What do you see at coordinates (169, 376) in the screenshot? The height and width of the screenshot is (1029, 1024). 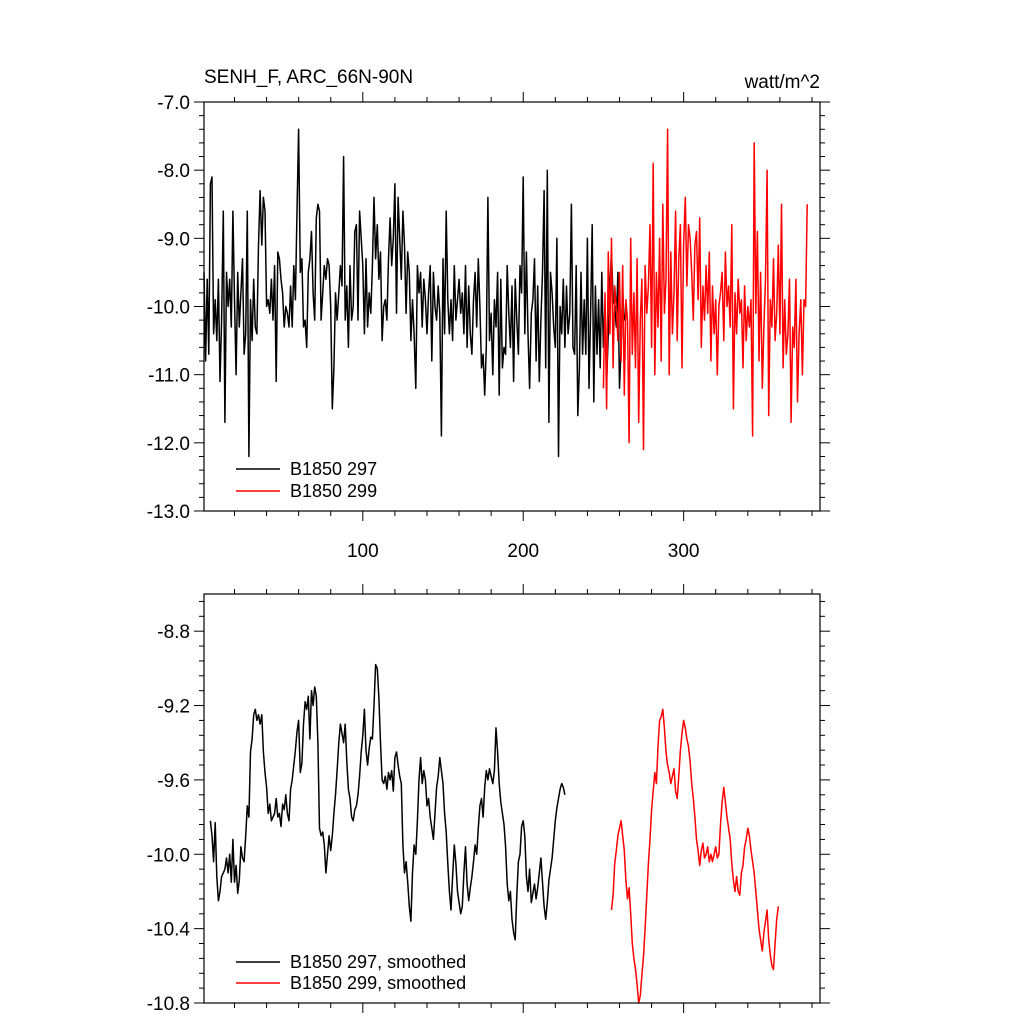 I see `y-tick-label: -11.0` at bounding box center [169, 376].